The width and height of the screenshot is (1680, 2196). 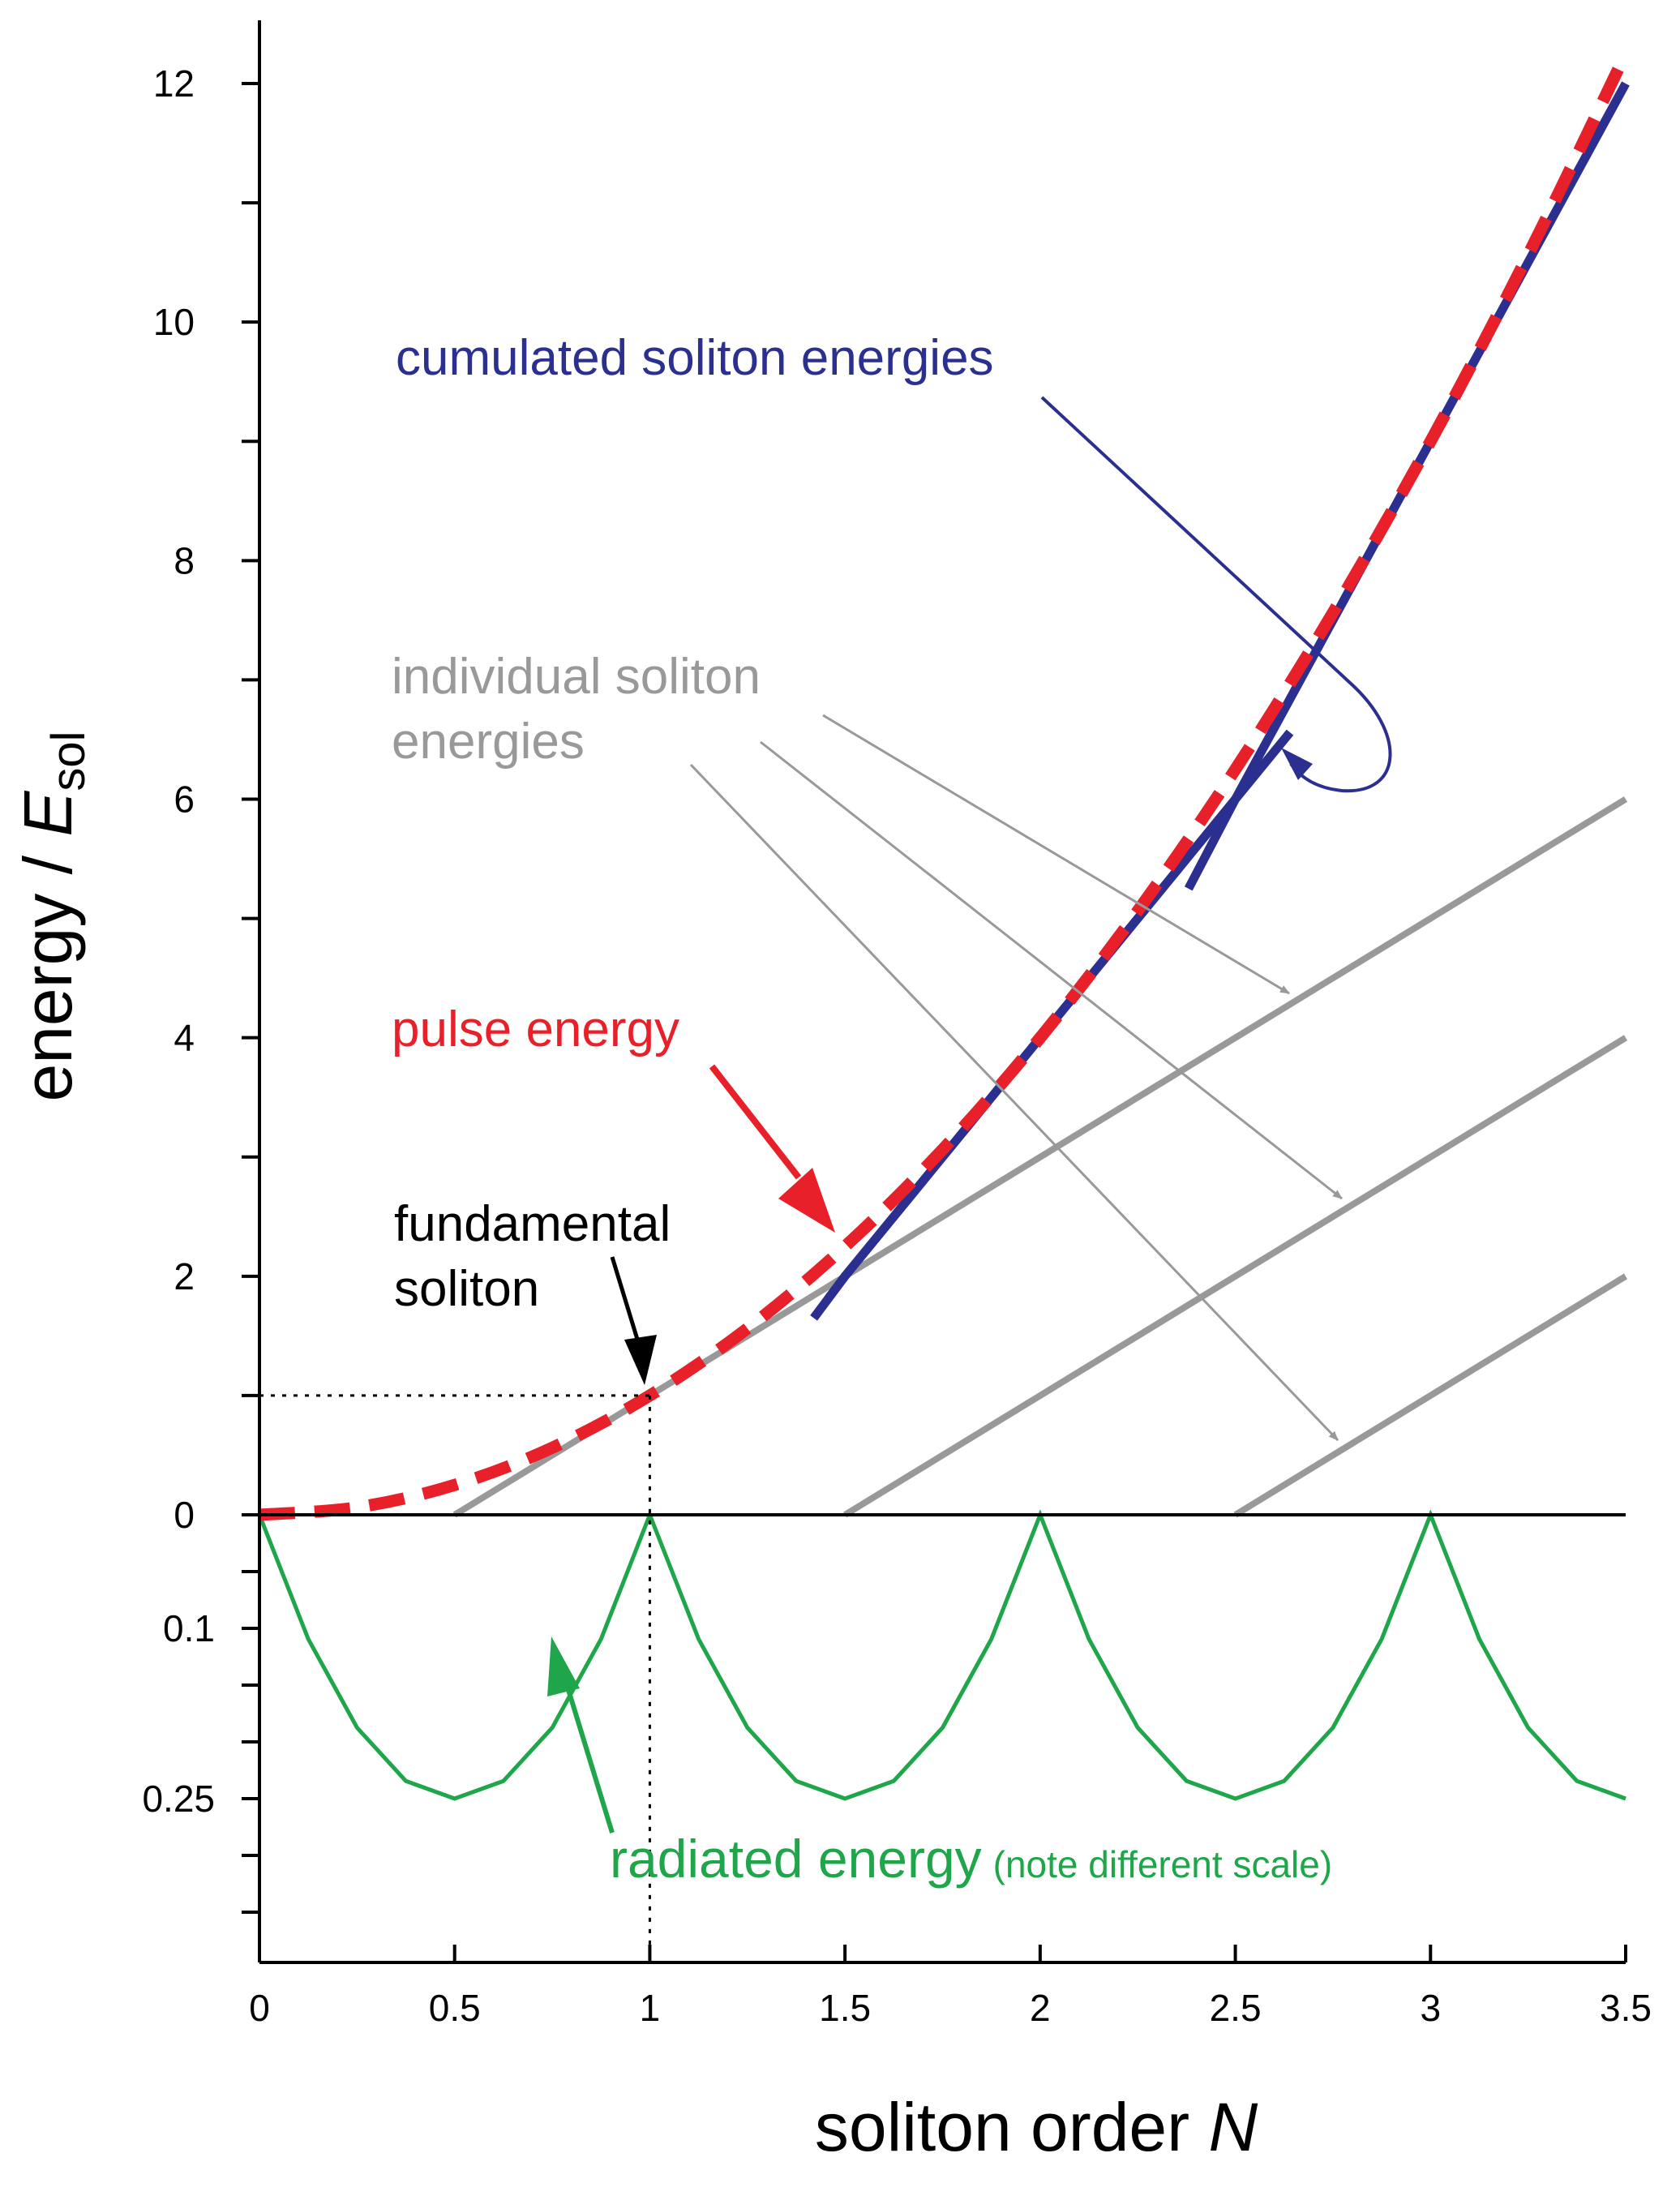 I want to click on x-tick-label: 1.5, so click(x=845, y=2008).